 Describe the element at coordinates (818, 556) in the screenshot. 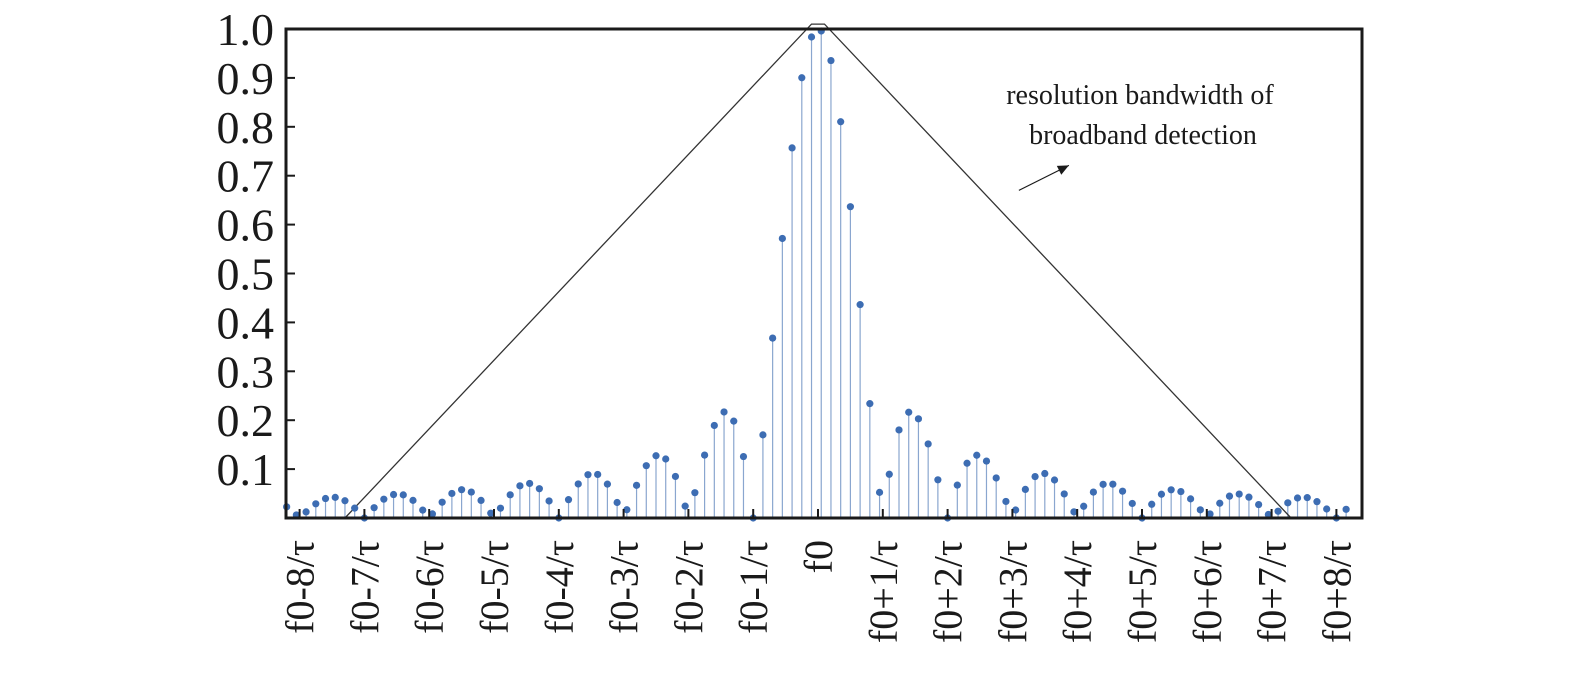

I see `x-tick-label: f0` at that location.